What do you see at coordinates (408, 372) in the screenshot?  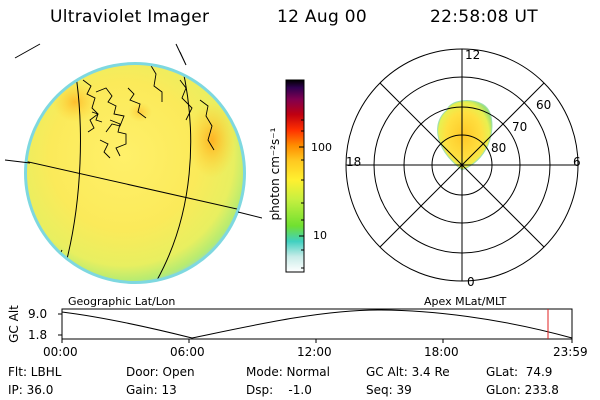 I see `status-gc-alt: GC Alt: 3.4 Re` at bounding box center [408, 372].